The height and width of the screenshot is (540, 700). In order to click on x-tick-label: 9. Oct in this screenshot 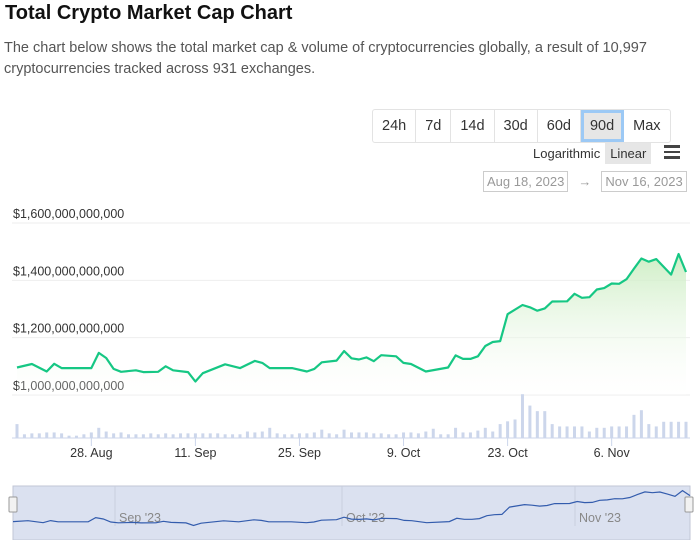, I will do `click(404, 453)`.